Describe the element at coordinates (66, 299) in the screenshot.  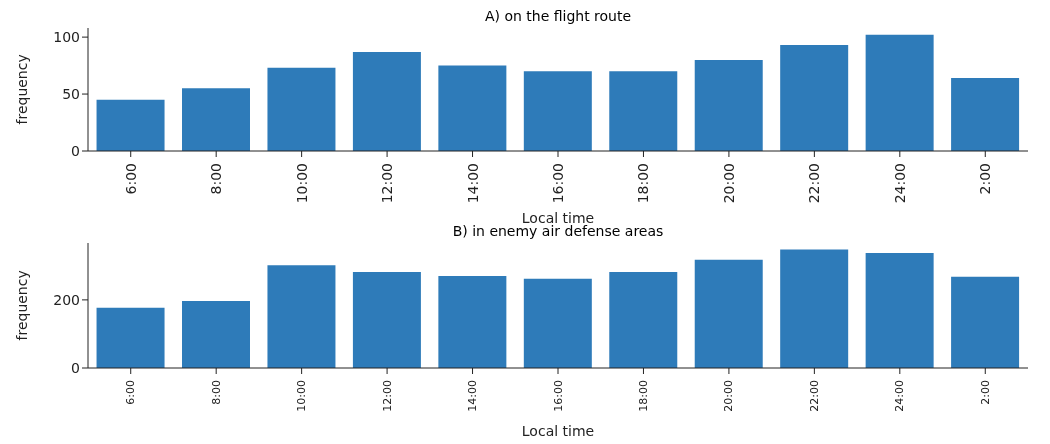
I see `y-tick-label: 200` at that location.